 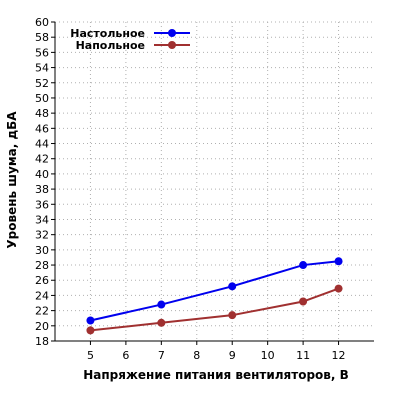 I want to click on y-tick-label: 42, so click(x=42, y=159).